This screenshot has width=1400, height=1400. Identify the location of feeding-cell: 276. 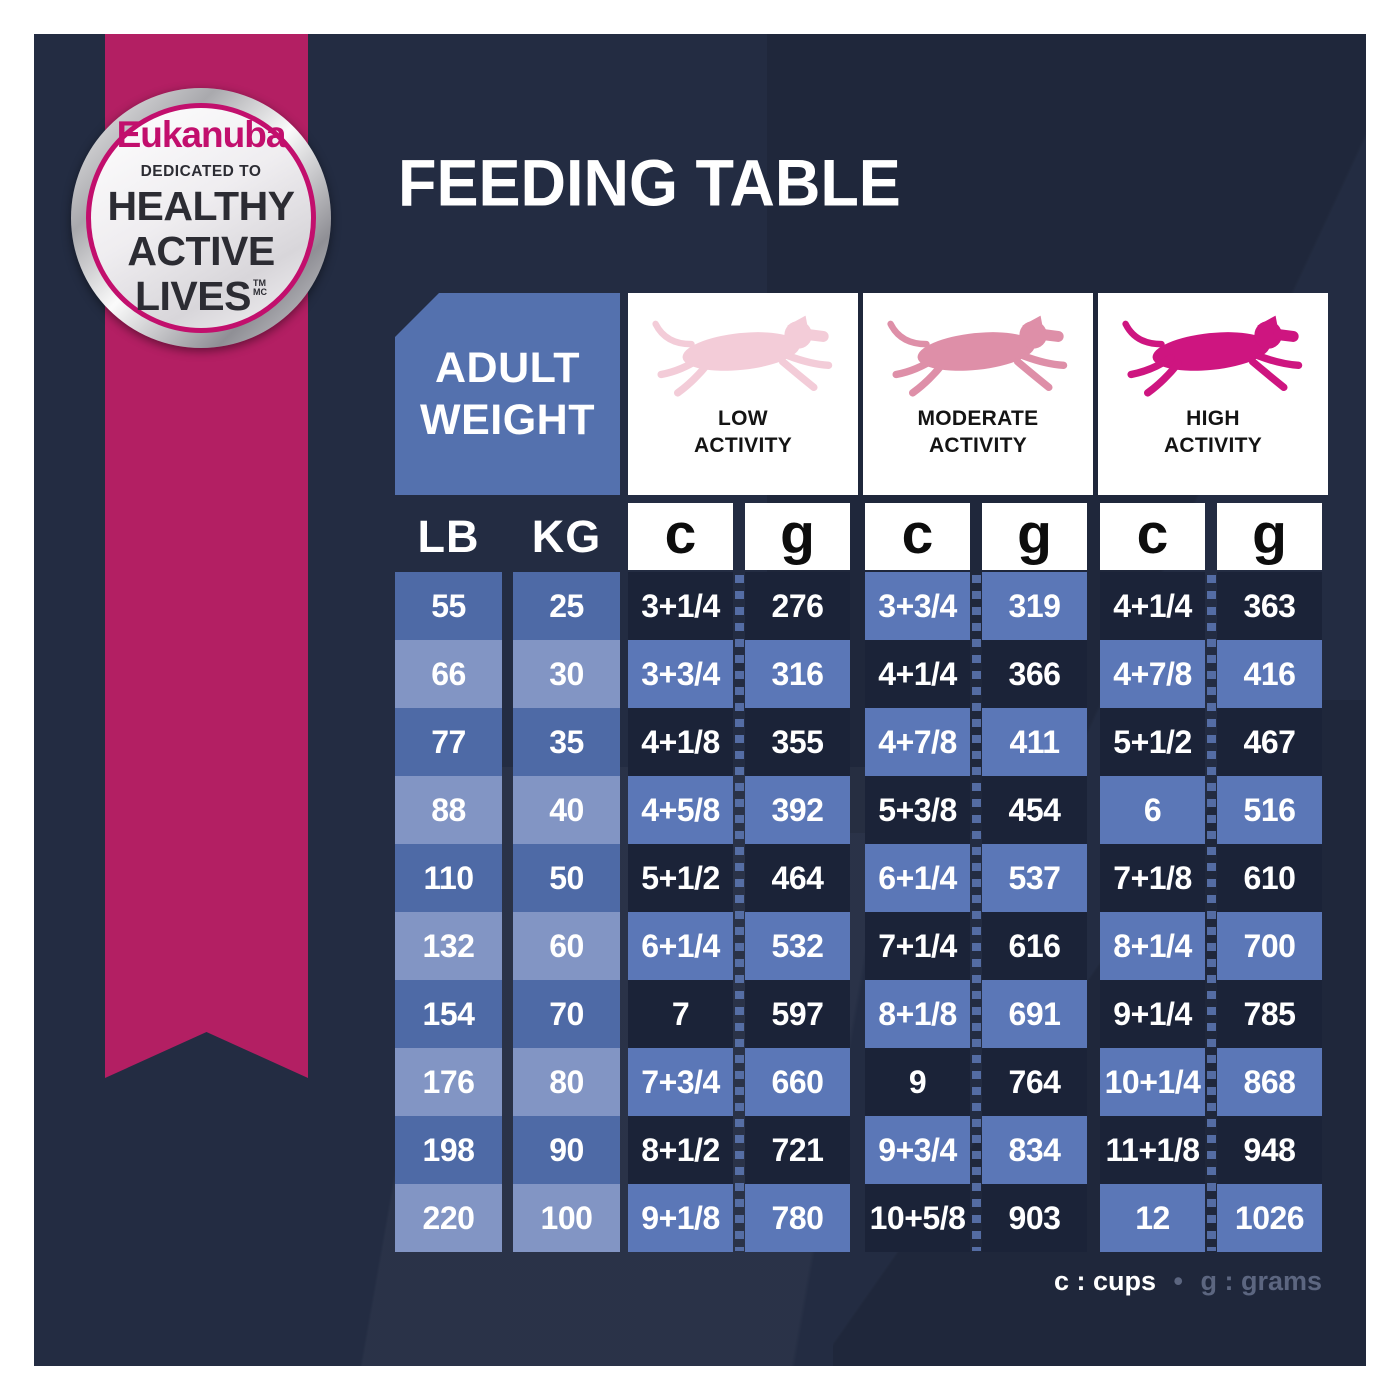
(797, 606).